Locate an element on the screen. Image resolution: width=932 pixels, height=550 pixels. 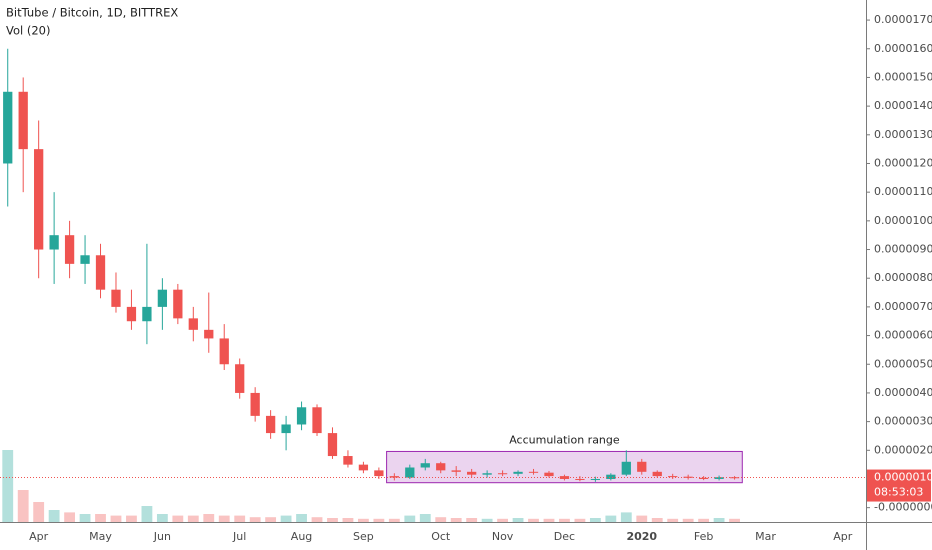
x-tick-label: Apr is located at coordinates (39, 536).